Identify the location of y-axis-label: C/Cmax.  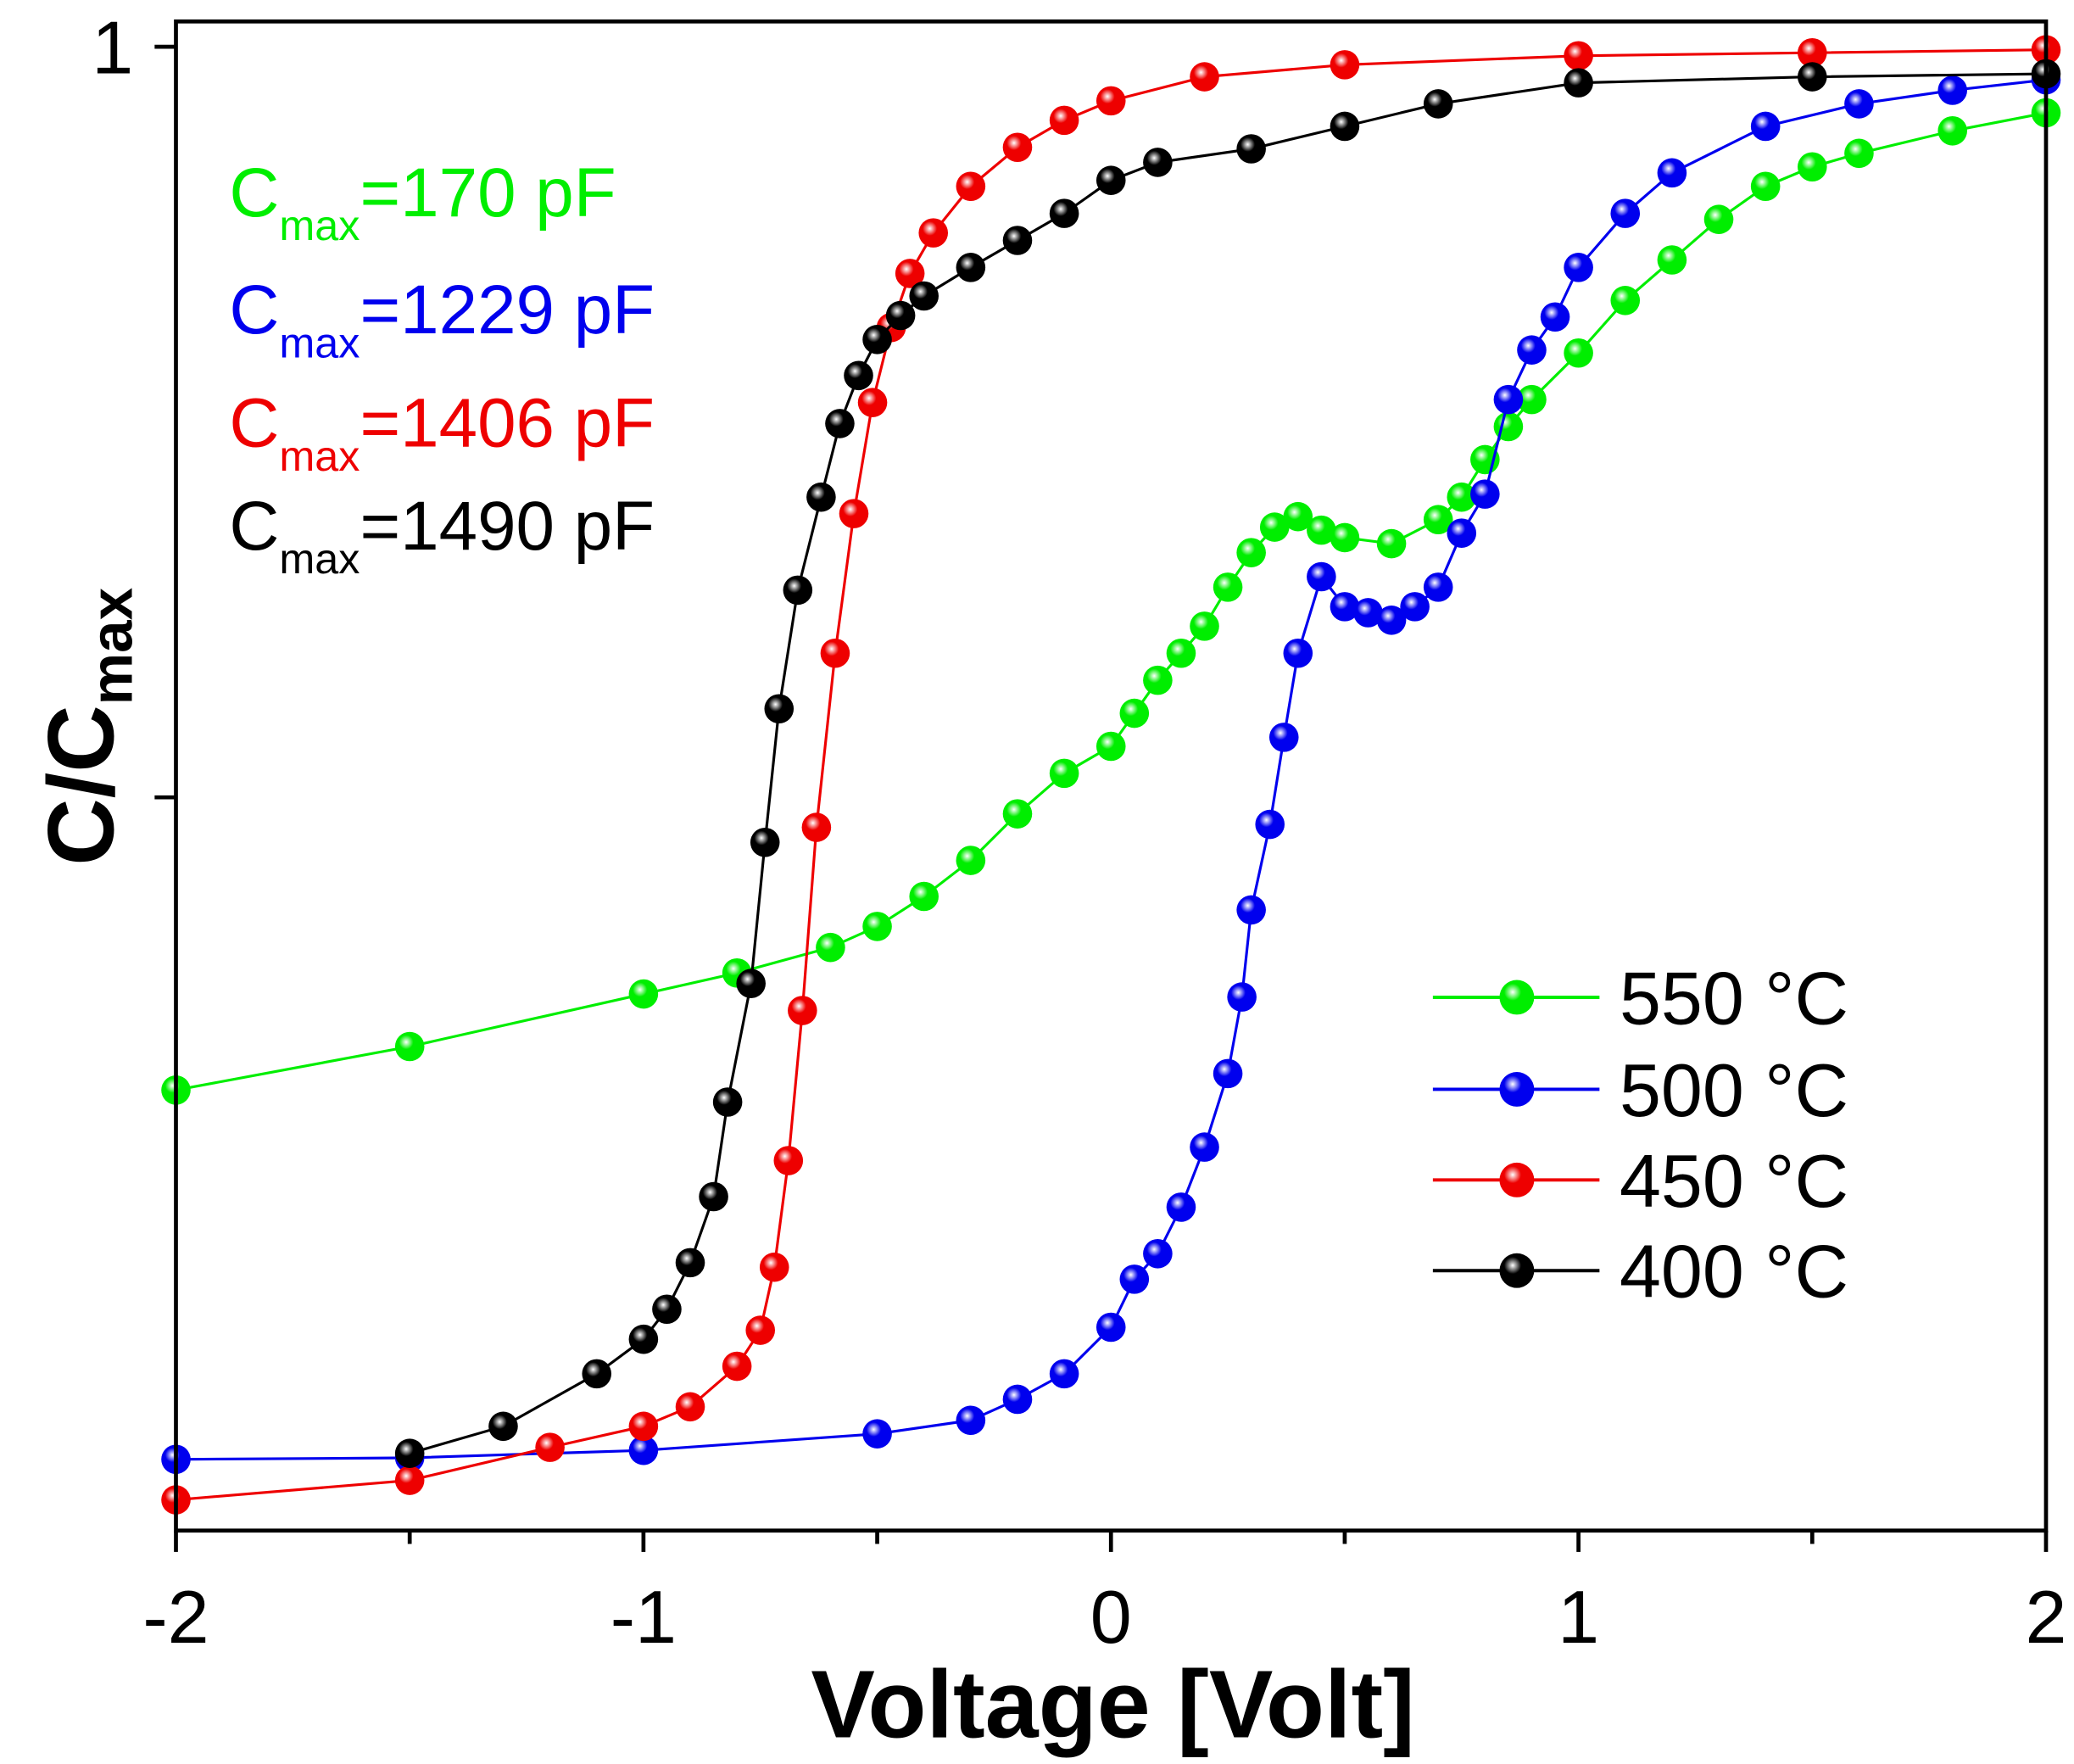
(87, 727).